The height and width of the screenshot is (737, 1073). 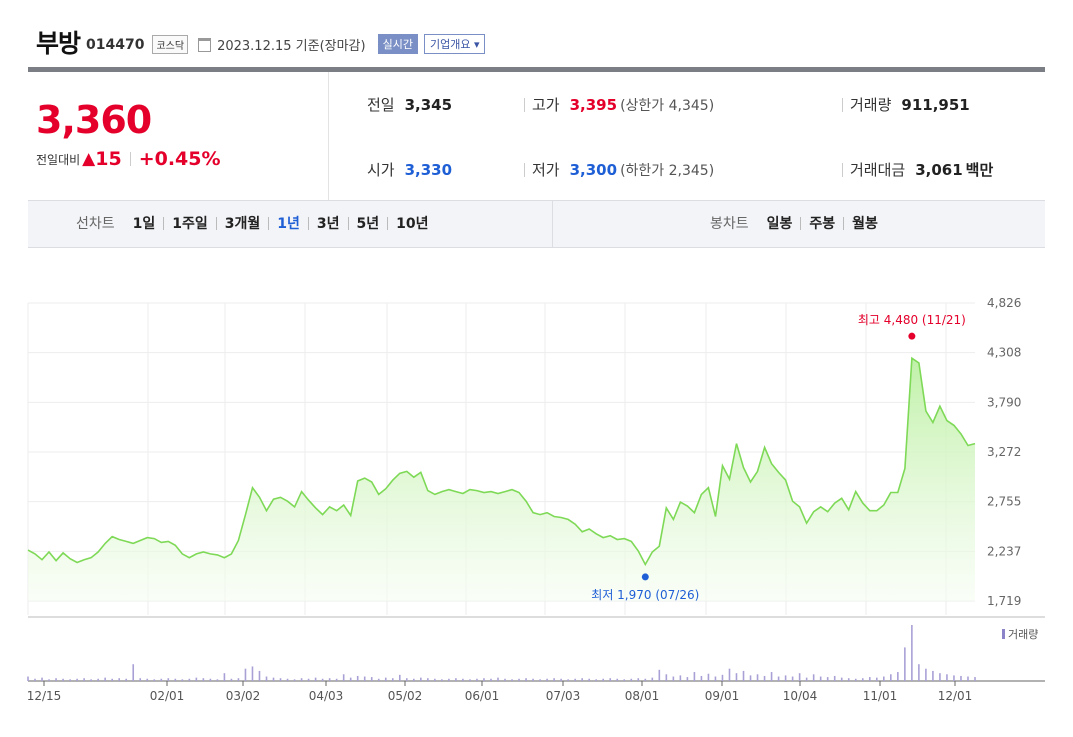 What do you see at coordinates (871, 105) in the screenshot?
I see `stat-volume-label: 거래량` at bounding box center [871, 105].